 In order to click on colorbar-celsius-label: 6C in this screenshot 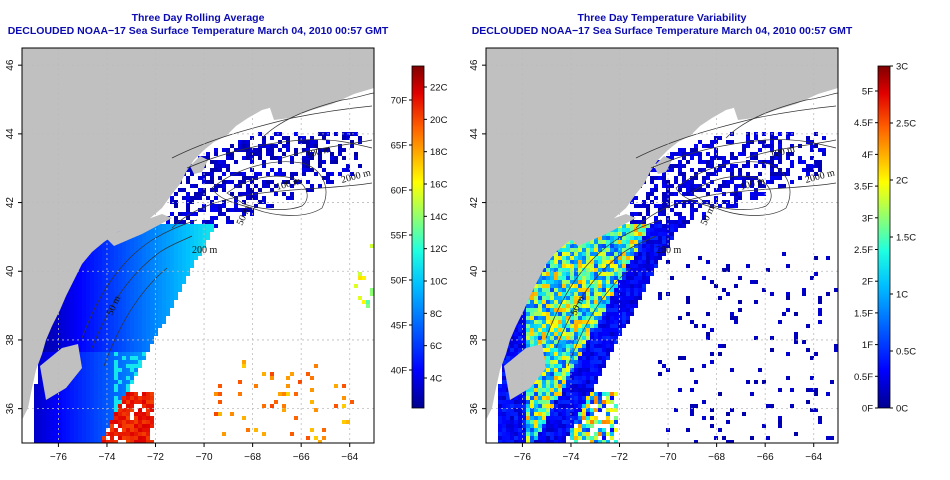, I will do `click(436, 346)`.